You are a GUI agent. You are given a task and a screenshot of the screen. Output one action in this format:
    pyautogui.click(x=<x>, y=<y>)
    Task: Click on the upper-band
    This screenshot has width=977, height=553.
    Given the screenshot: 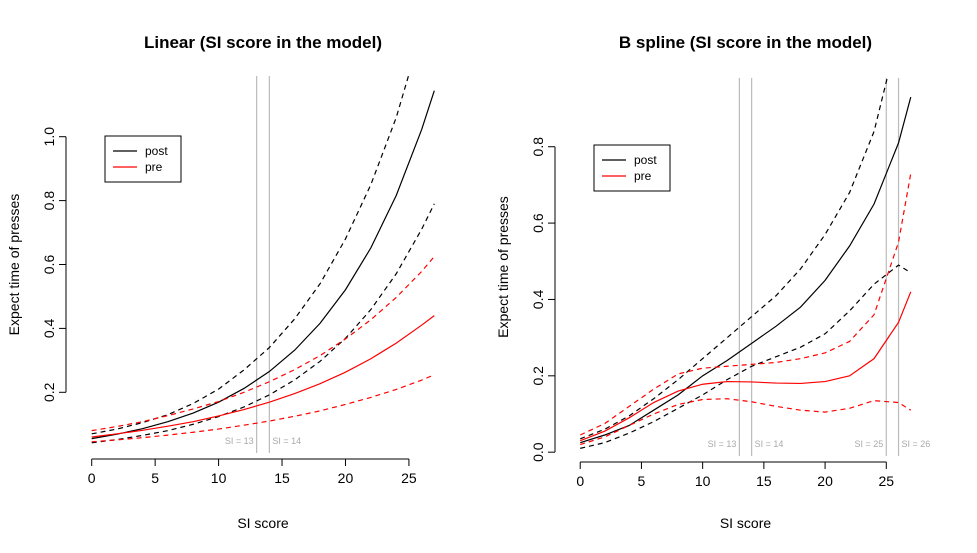 What is the action you would take?
    pyautogui.click(x=263, y=344)
    